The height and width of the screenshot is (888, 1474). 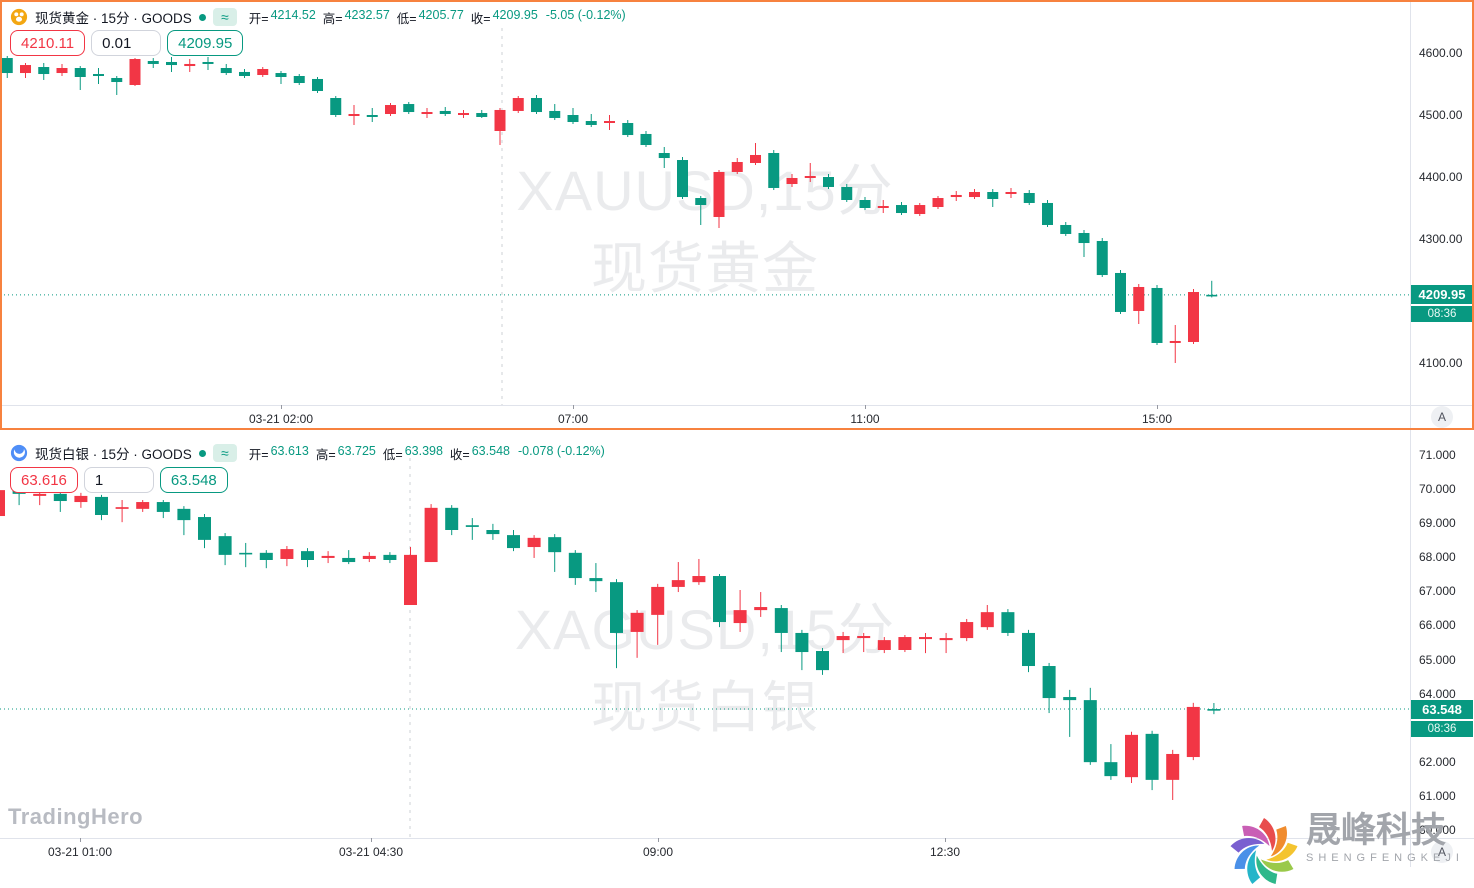 I want to click on ask-price-button: 4209.95, so click(x=205, y=43).